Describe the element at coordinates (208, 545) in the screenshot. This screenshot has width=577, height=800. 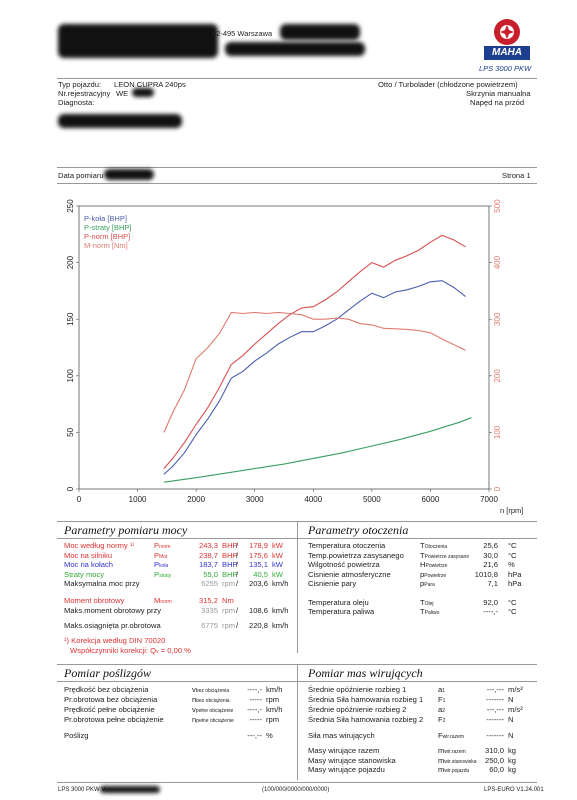
I see `power-row-value1: 243,3` at that location.